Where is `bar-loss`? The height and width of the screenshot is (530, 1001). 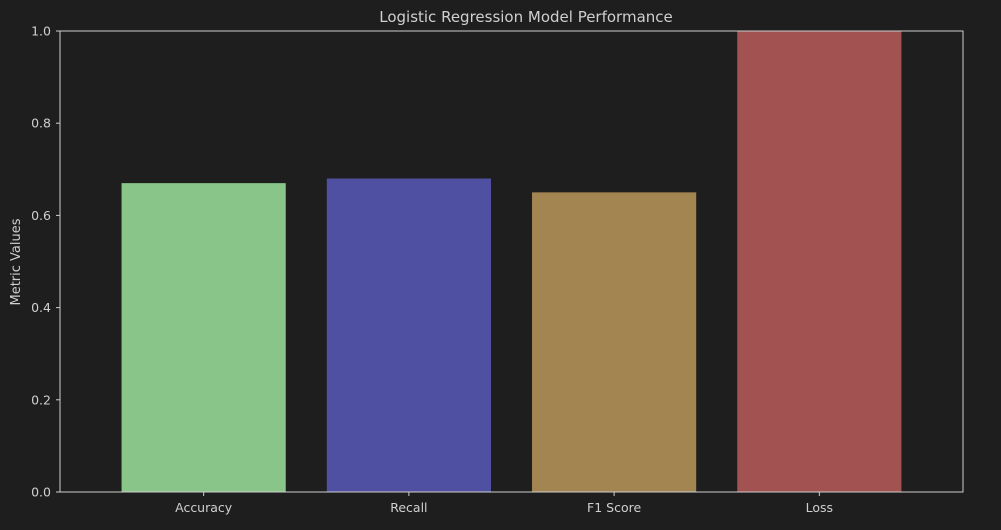 bar-loss is located at coordinates (819, 261).